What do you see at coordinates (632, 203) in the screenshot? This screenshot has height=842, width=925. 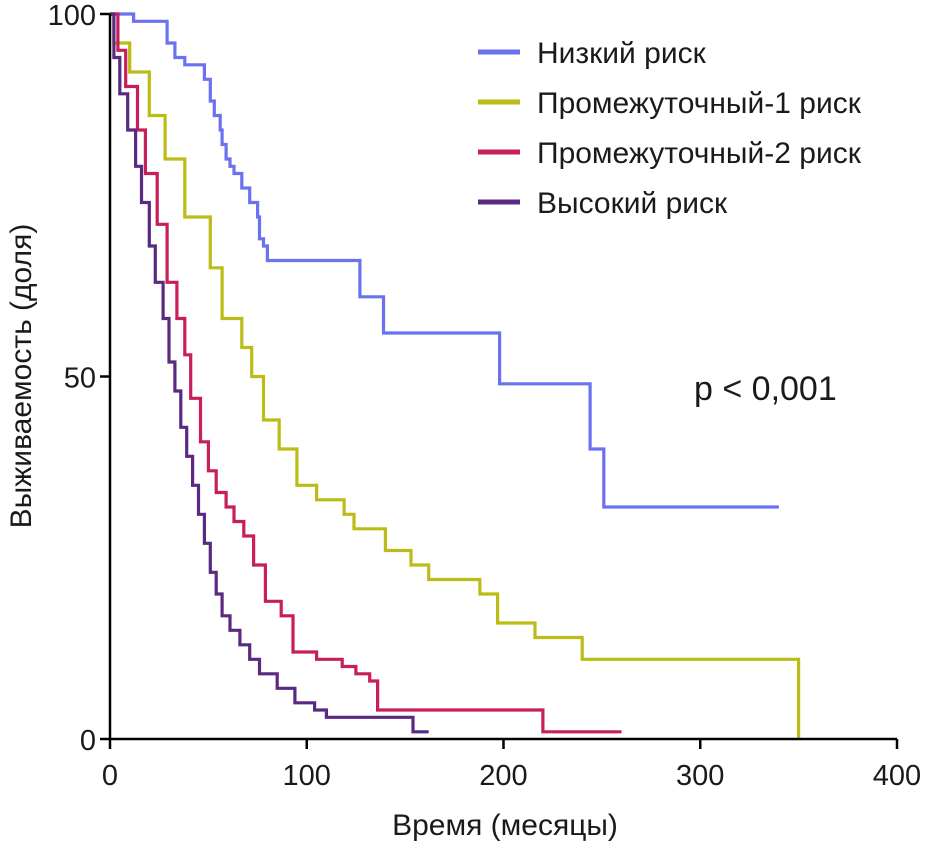 I see `legend-label: Высокий риск` at bounding box center [632, 203].